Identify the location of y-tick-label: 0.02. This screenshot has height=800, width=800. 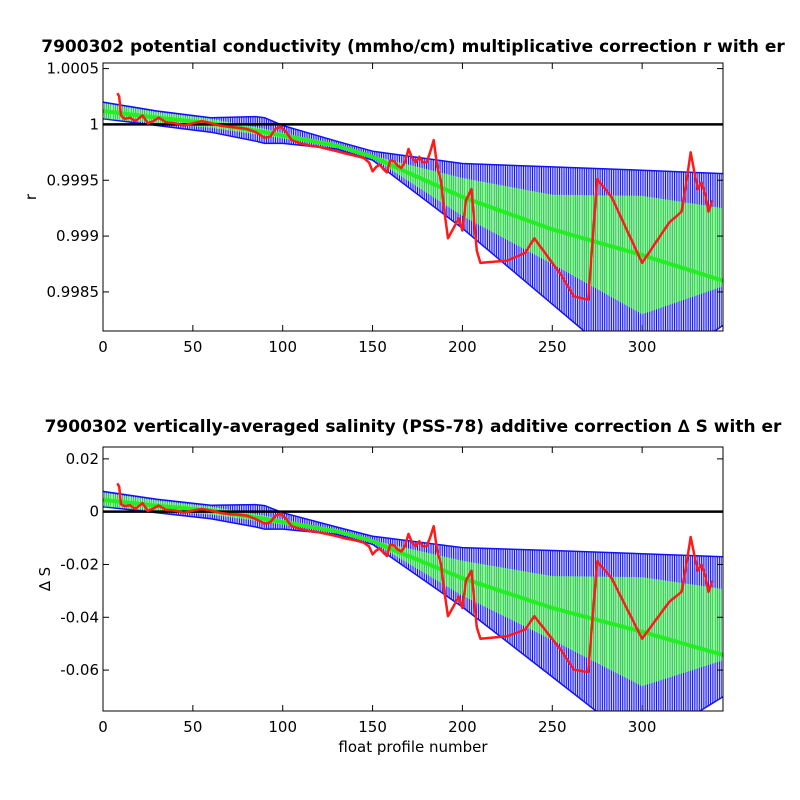
(82, 459).